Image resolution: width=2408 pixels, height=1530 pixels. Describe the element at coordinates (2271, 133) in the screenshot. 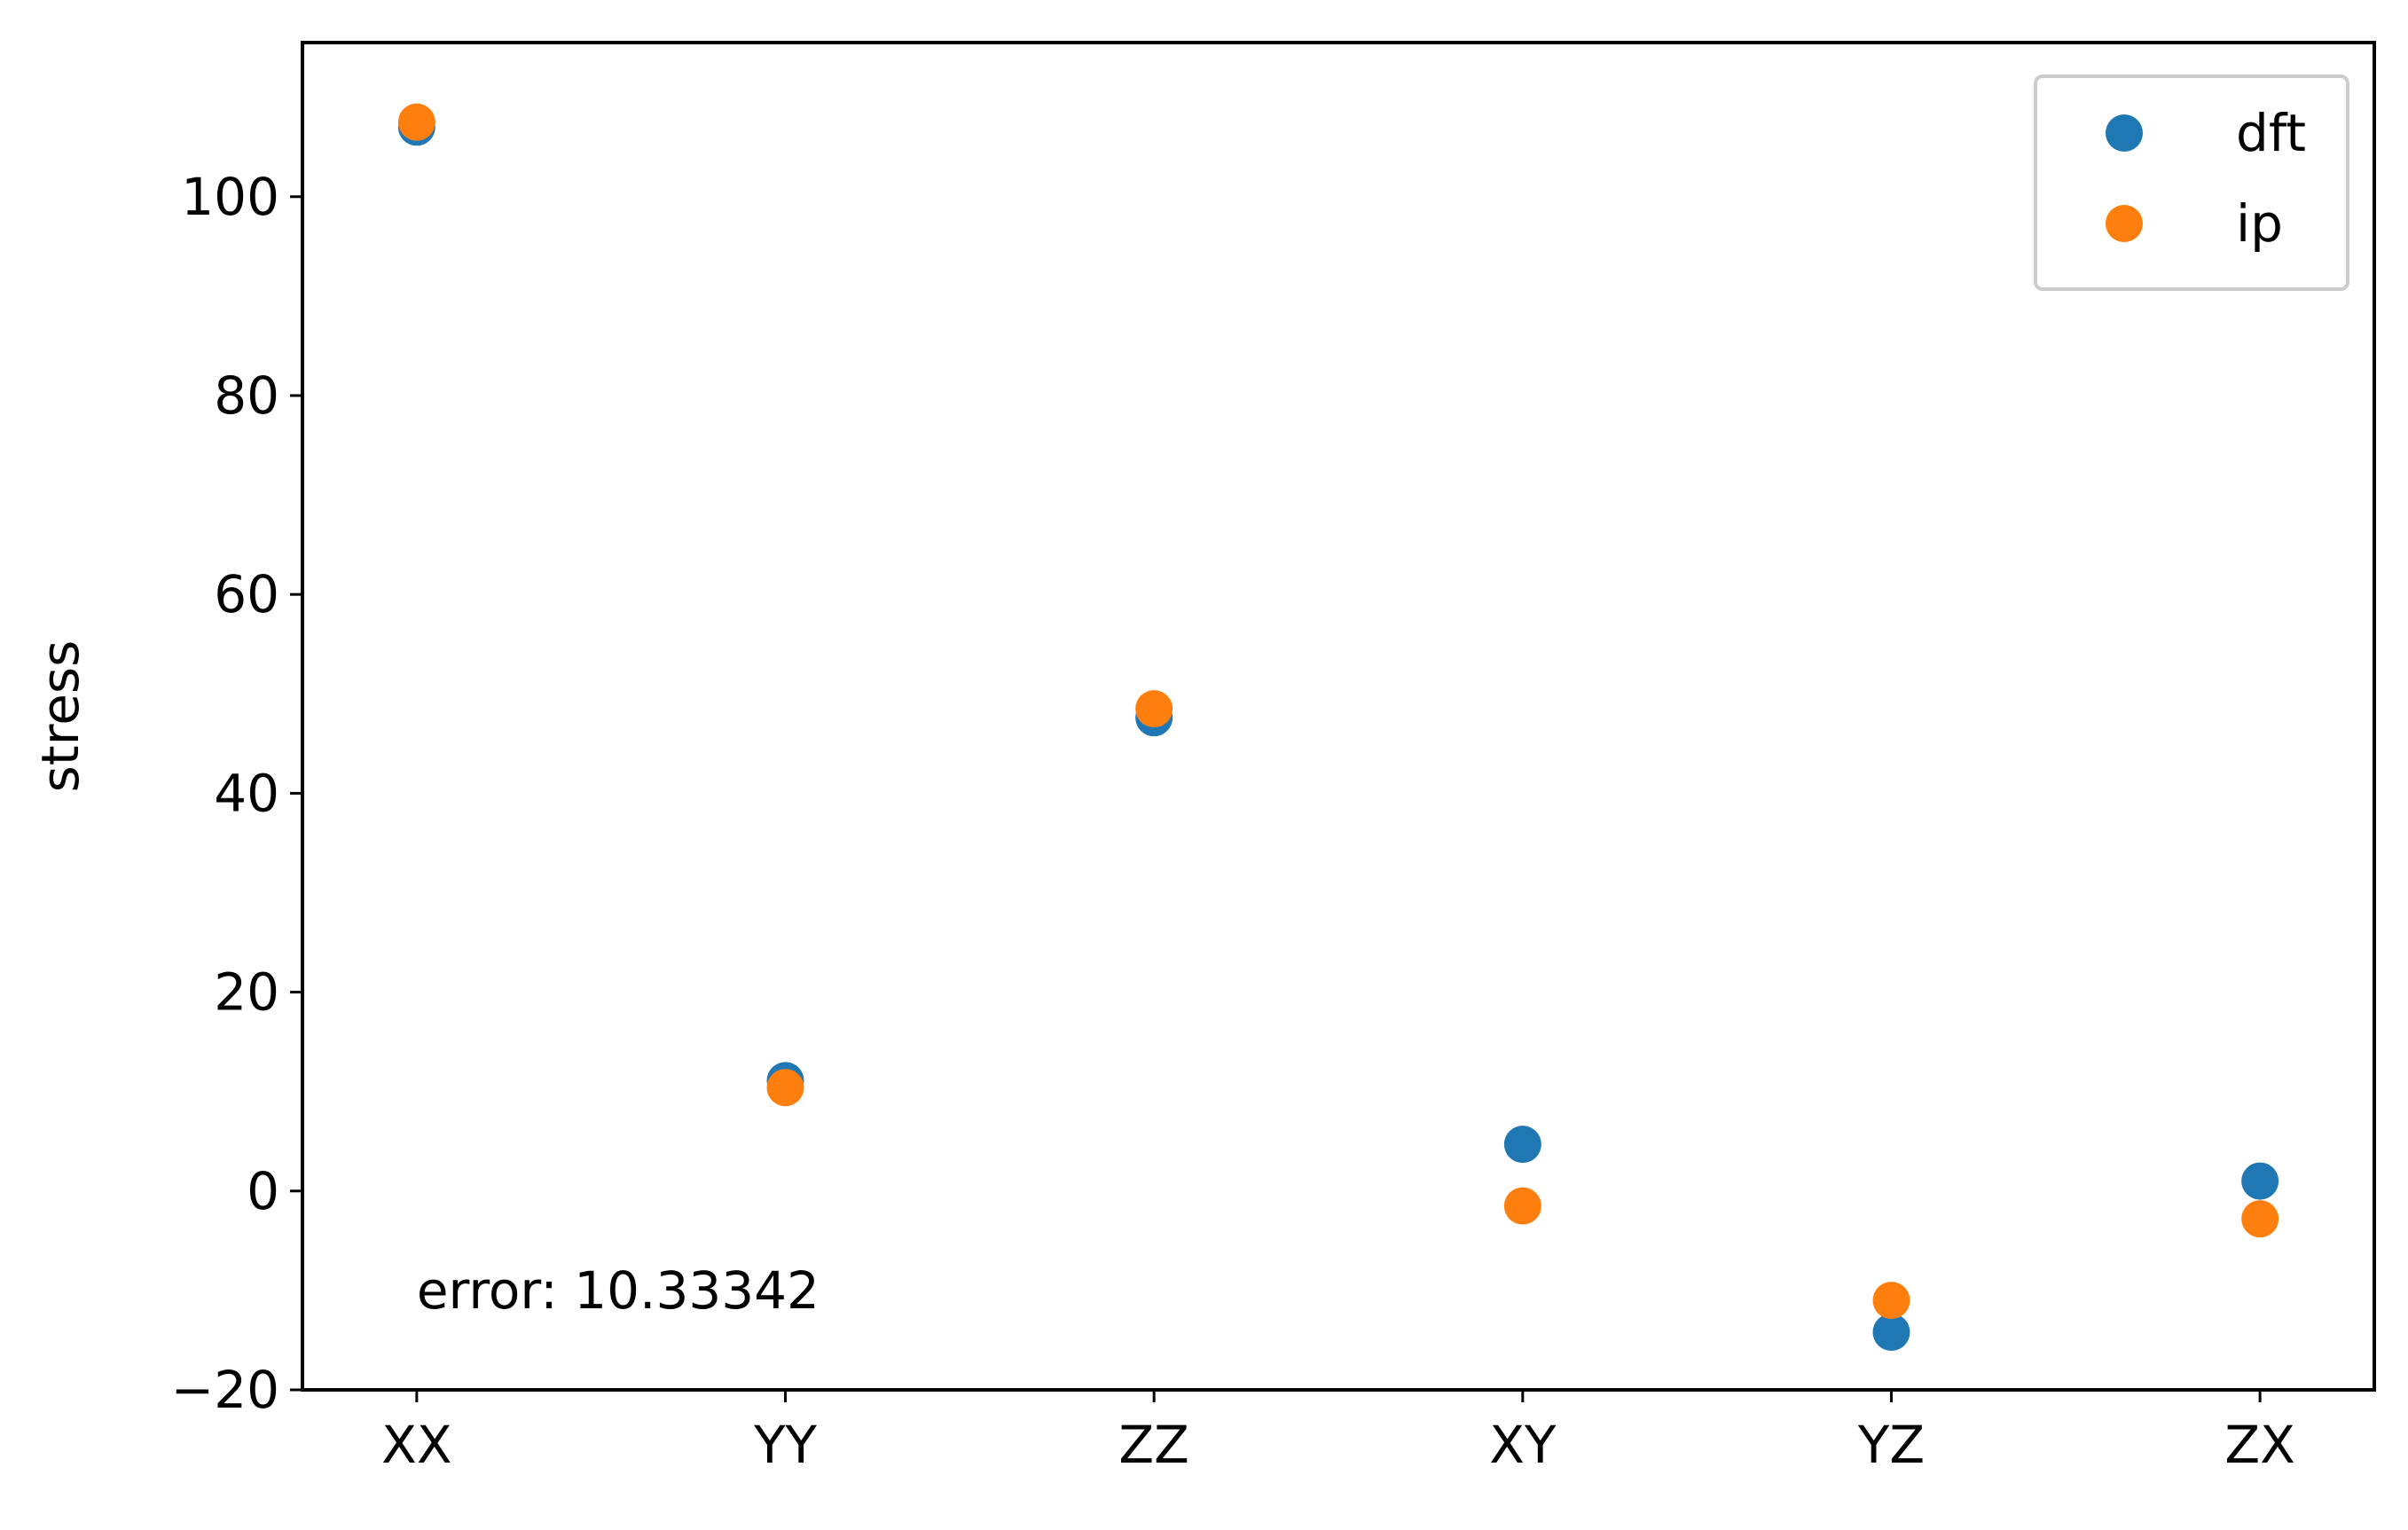

I see `legend-label-dft: dft` at that location.